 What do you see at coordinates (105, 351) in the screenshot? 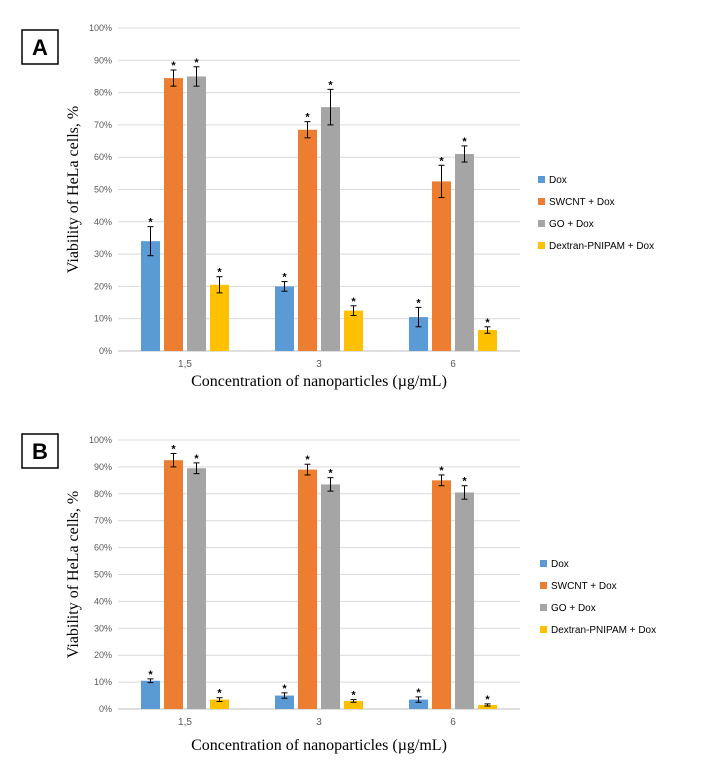
I see `y-tick-label: 0%` at bounding box center [105, 351].